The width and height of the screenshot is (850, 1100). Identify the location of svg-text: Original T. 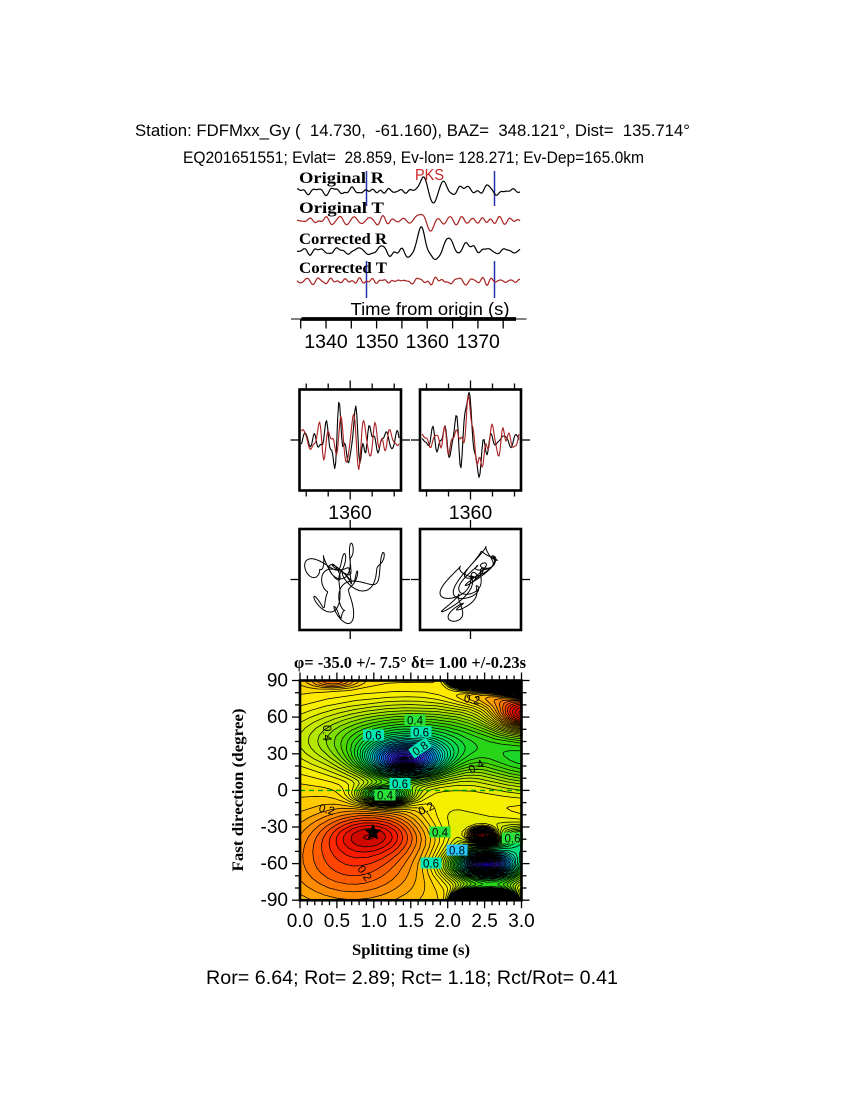
(342, 208).